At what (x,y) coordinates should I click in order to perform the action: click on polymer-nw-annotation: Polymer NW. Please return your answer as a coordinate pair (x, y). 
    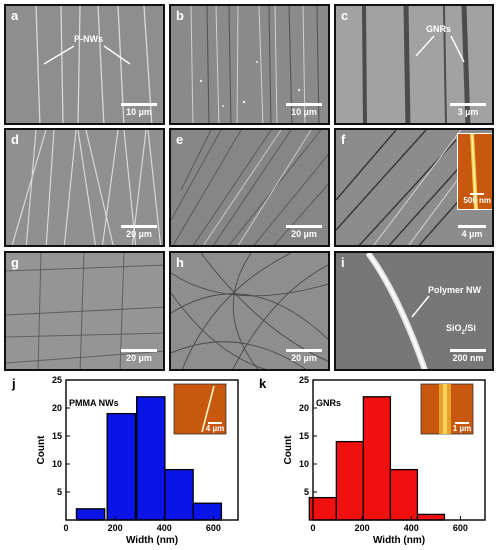
    Looking at the image, I should click on (455, 290).